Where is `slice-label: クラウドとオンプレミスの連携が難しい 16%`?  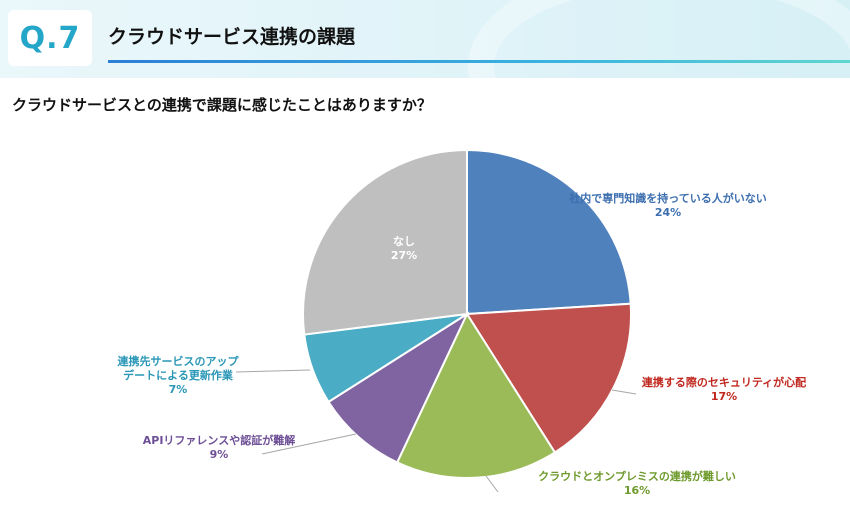 slice-label: クラウドとオンプレミスの連携が難しい 16% is located at coordinates (637, 483).